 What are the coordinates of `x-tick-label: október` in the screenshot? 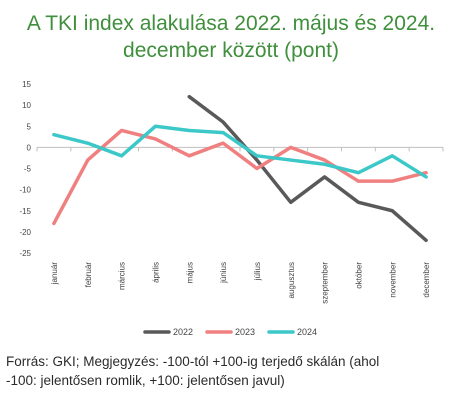 It's located at (358, 275).